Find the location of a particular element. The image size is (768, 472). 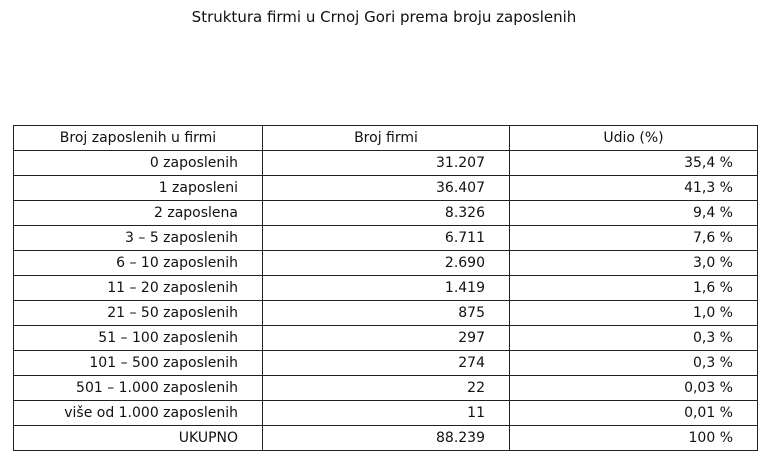

table-row: 1 zaposleni 36.407 41,3 % is located at coordinates (385, 188).